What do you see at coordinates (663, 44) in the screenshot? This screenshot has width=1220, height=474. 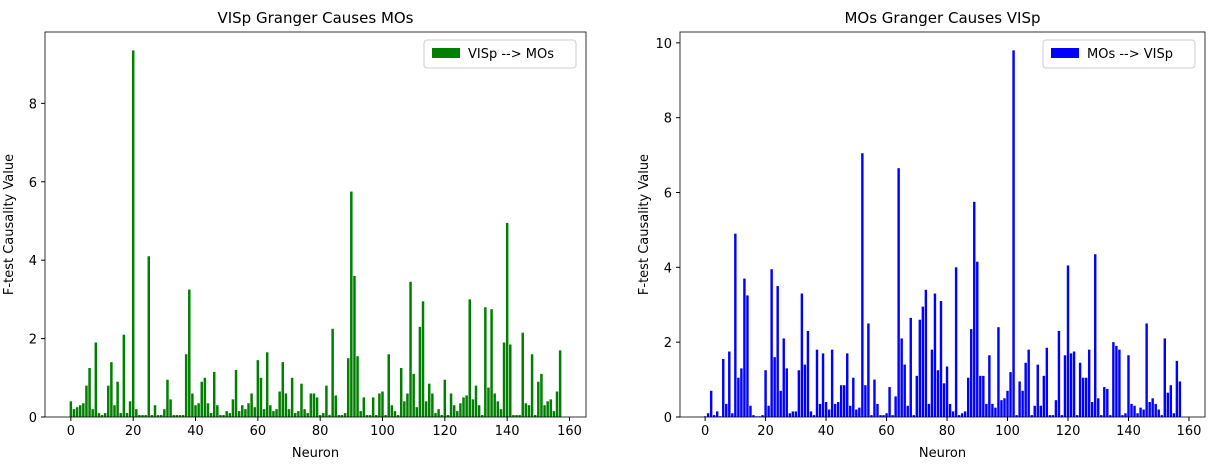 I see `y-tick-label: 10` at bounding box center [663, 44].